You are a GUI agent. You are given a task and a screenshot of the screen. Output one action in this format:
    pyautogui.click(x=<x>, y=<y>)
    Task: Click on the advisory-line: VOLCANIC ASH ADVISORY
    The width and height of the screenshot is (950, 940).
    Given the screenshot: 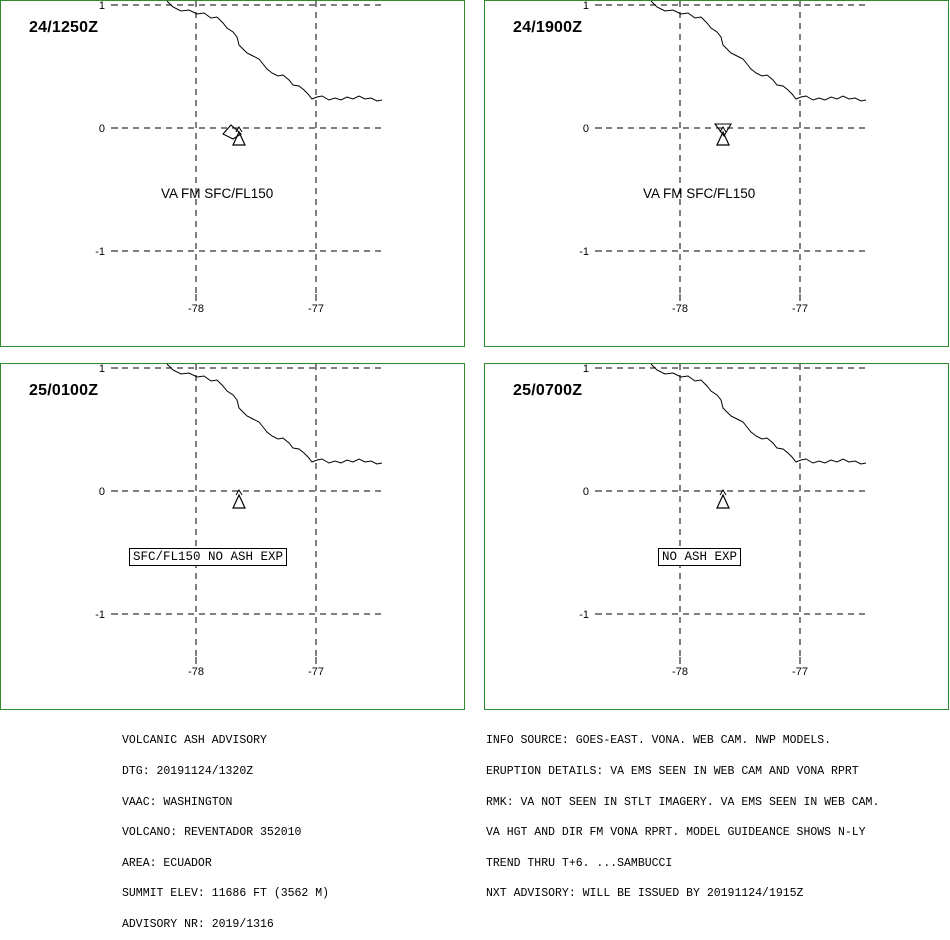 What is the action you would take?
    pyautogui.click(x=194, y=741)
    